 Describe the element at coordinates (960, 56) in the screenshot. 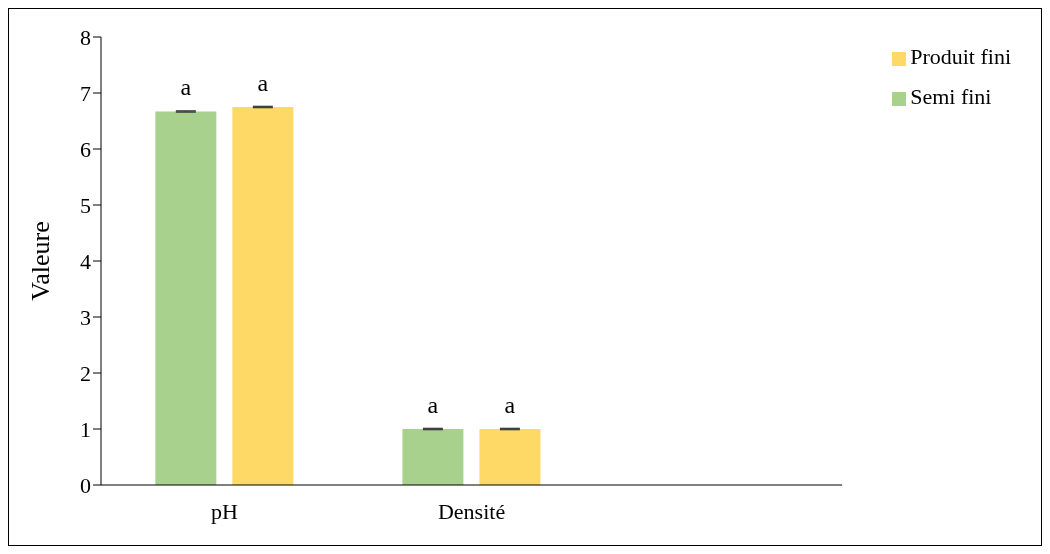

I see `legend-label: Produit fini` at that location.